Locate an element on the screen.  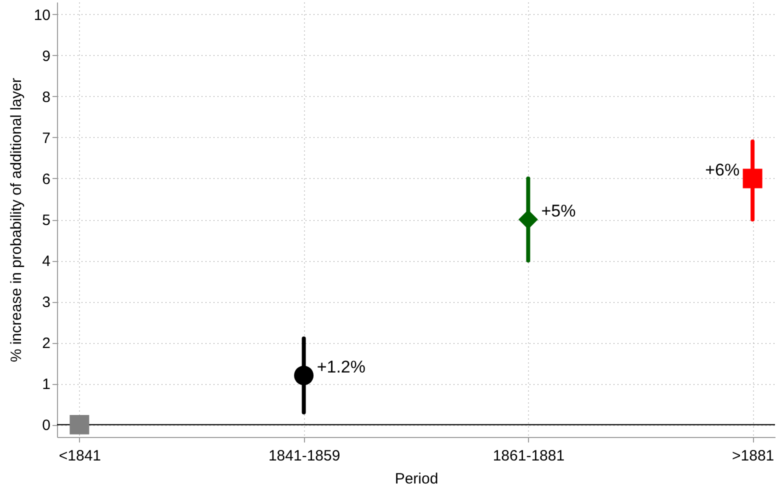
y-tick-label: 4 is located at coordinates (46, 261).